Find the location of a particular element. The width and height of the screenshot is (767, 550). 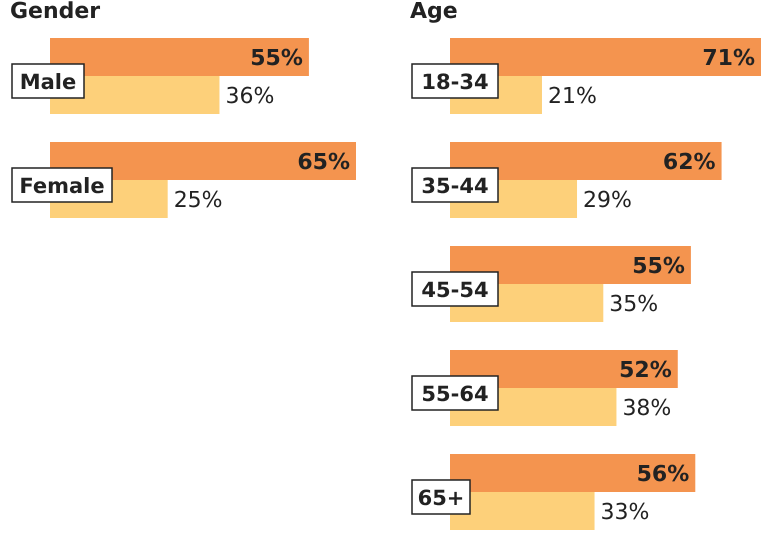

y-tick-label: 55-64 is located at coordinates (455, 394).